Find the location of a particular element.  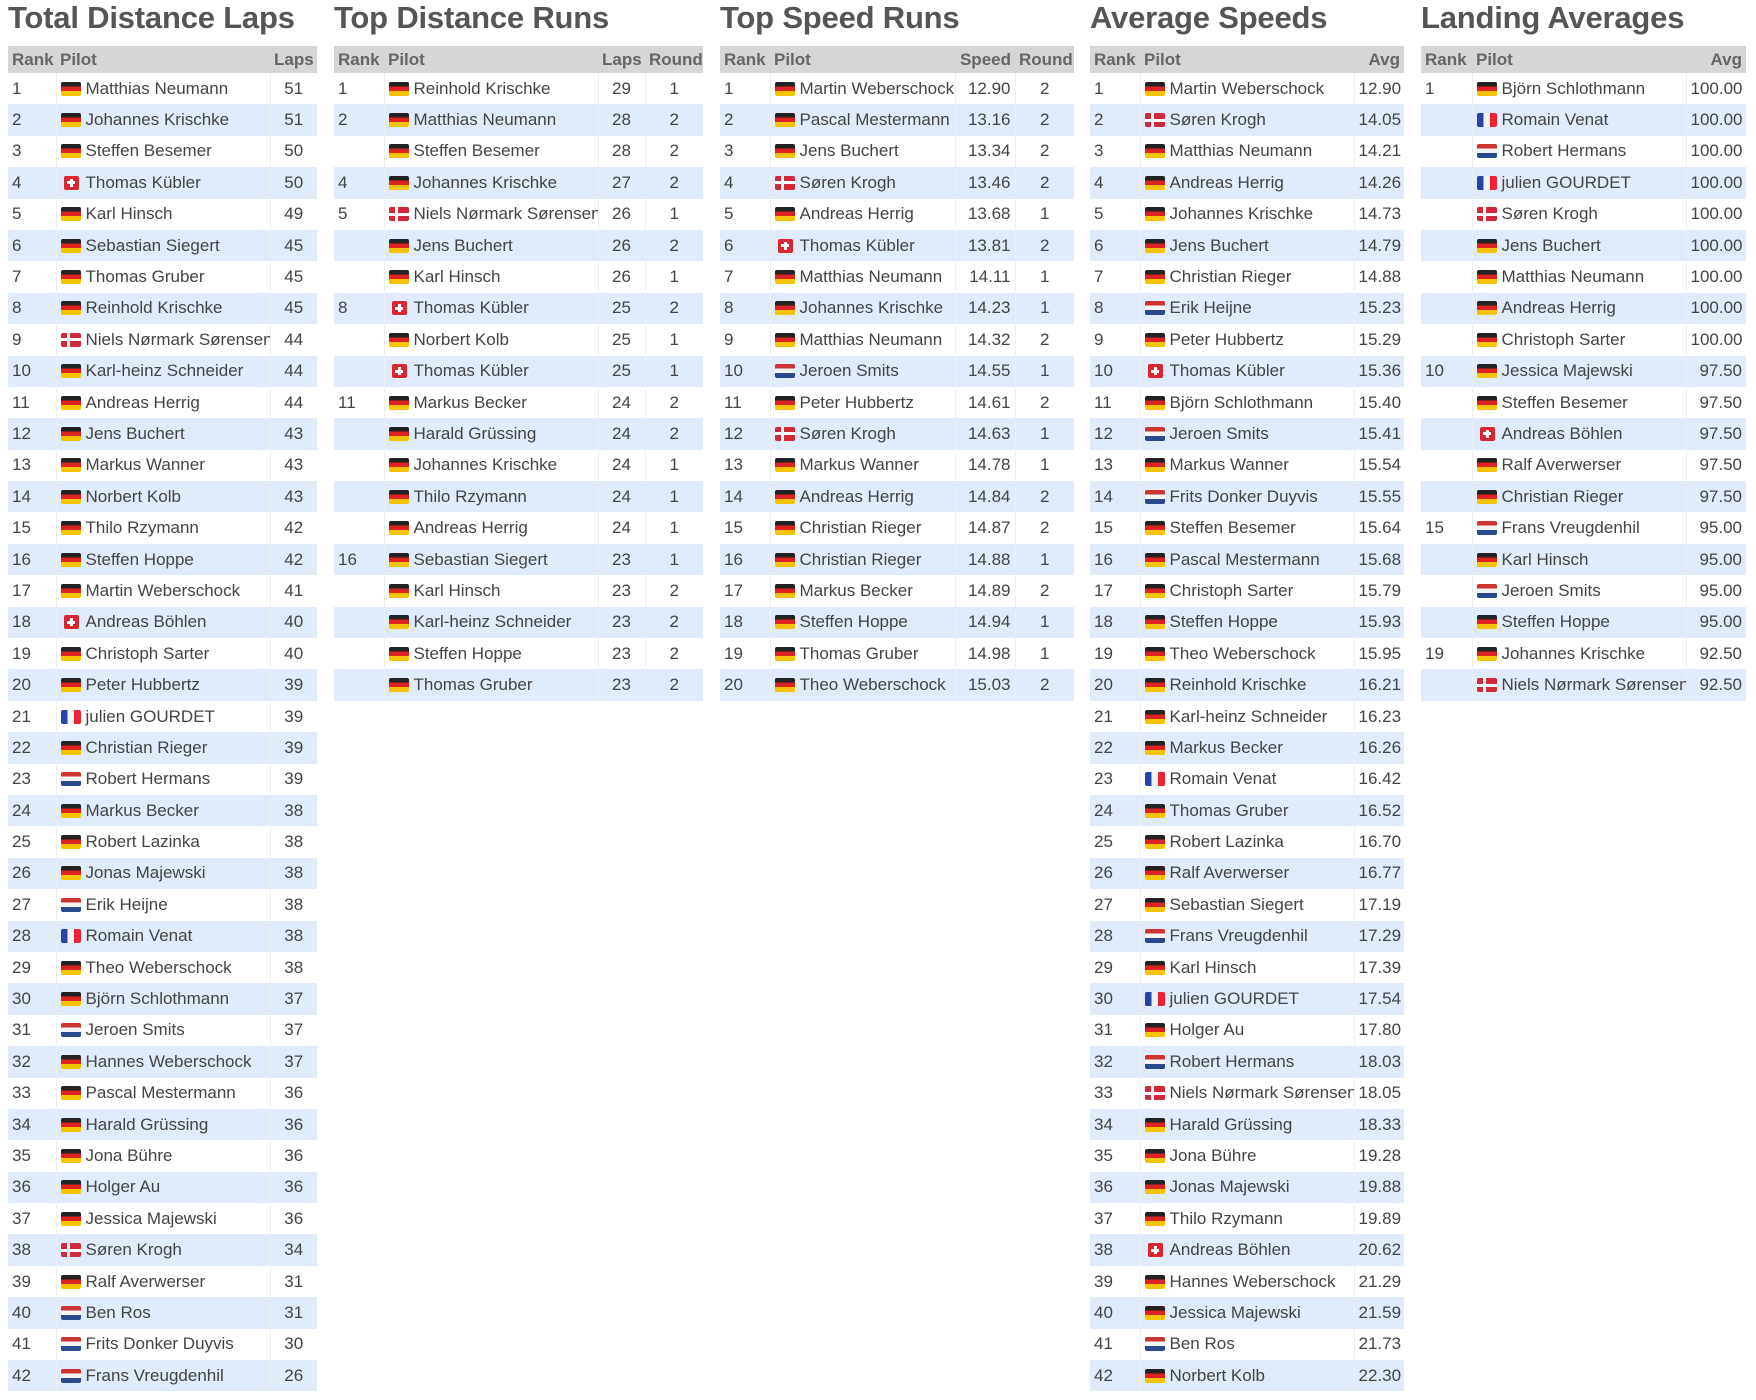

avg-cell: 12.90 is located at coordinates (1380, 88).